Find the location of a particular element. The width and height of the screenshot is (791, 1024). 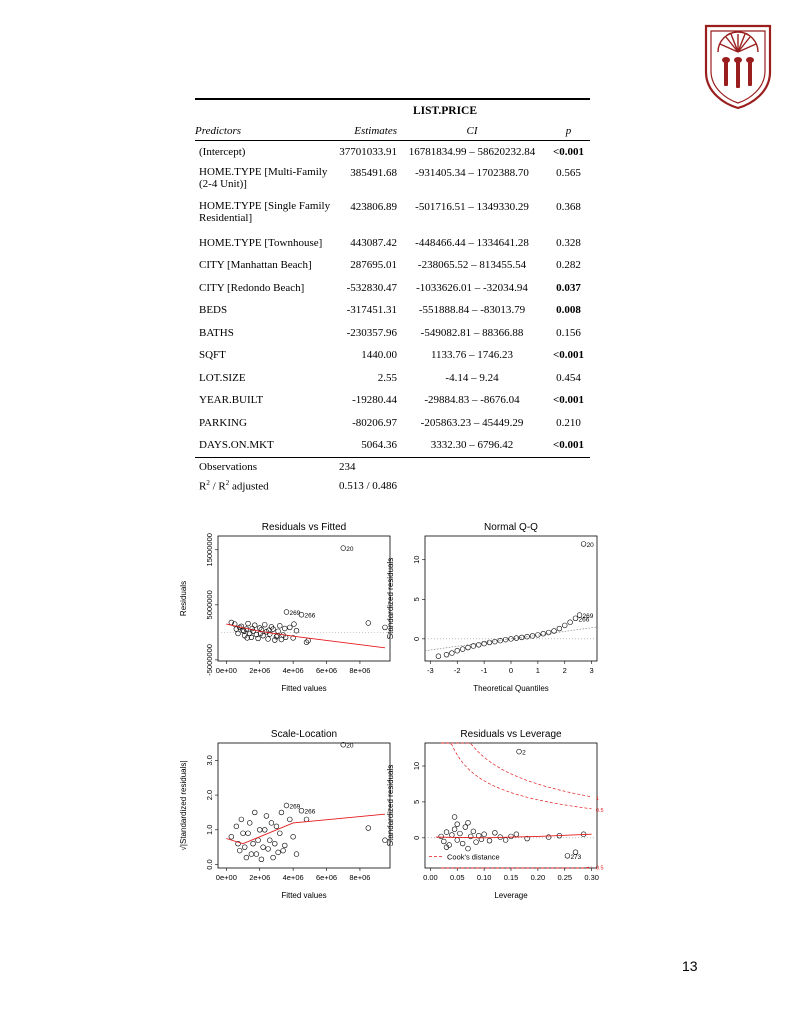

predictor-cell: CITY [Manhattan Beach] is located at coordinates (255, 265).